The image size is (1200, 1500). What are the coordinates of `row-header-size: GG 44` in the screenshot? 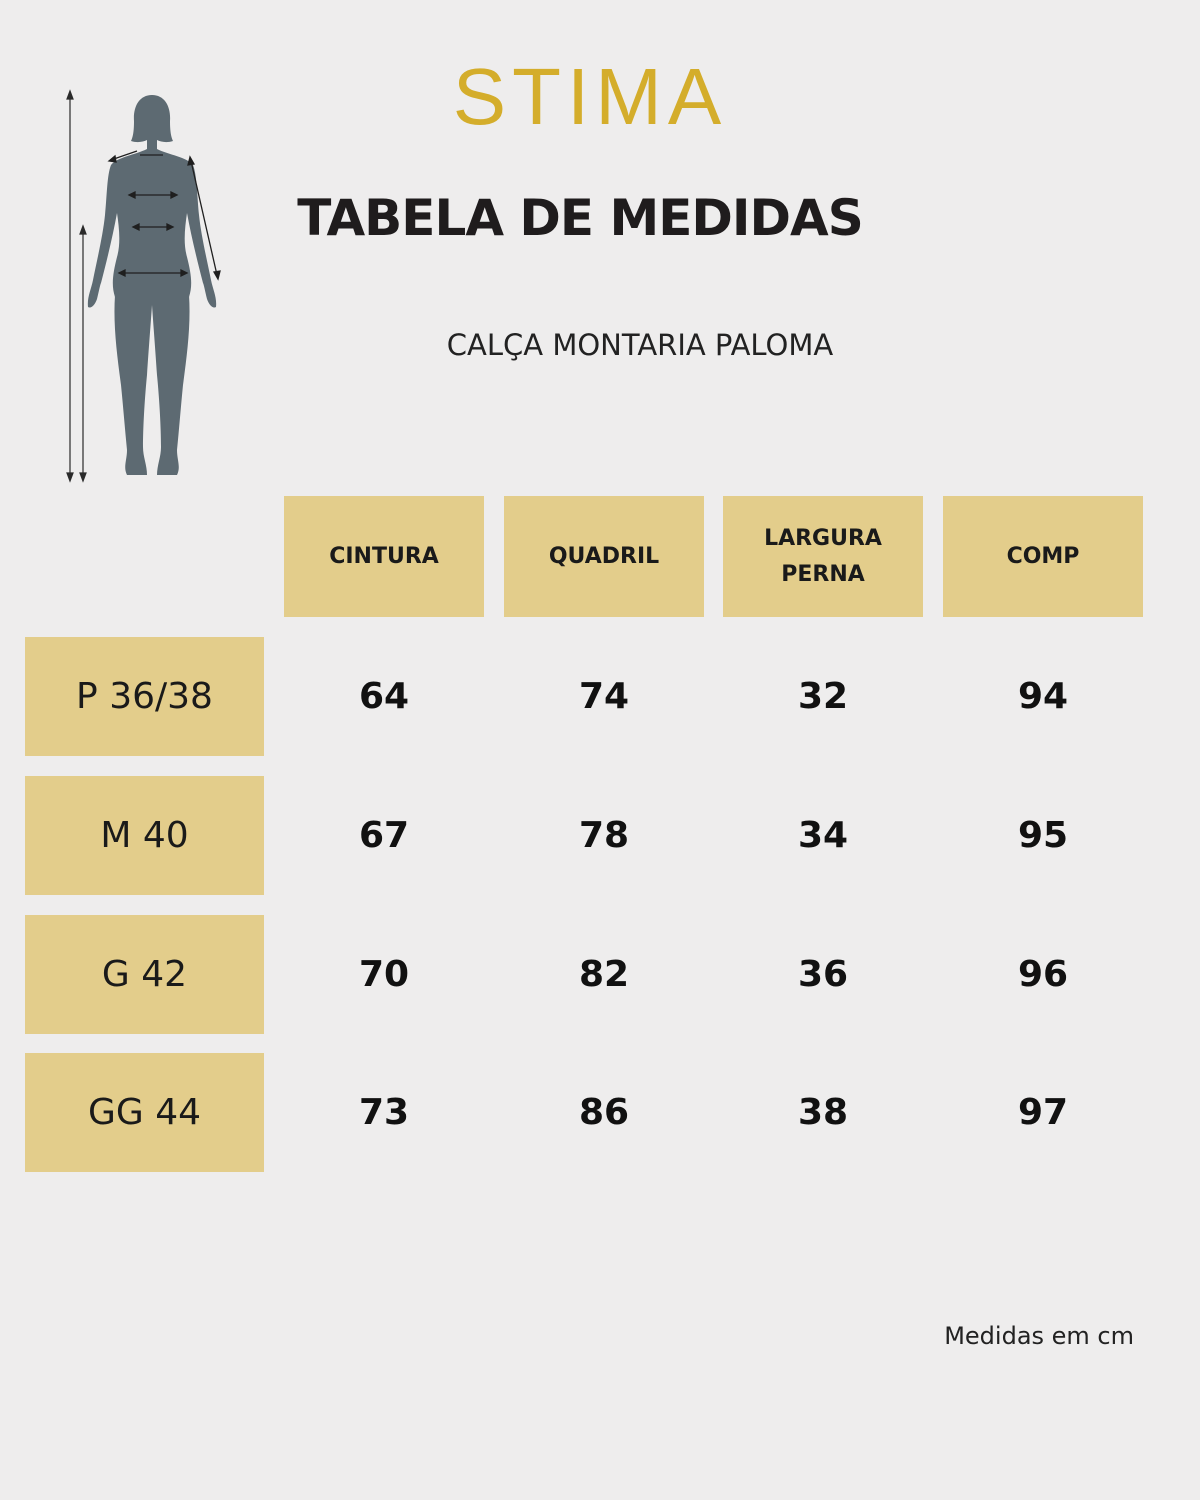 It's located at (144, 1112).